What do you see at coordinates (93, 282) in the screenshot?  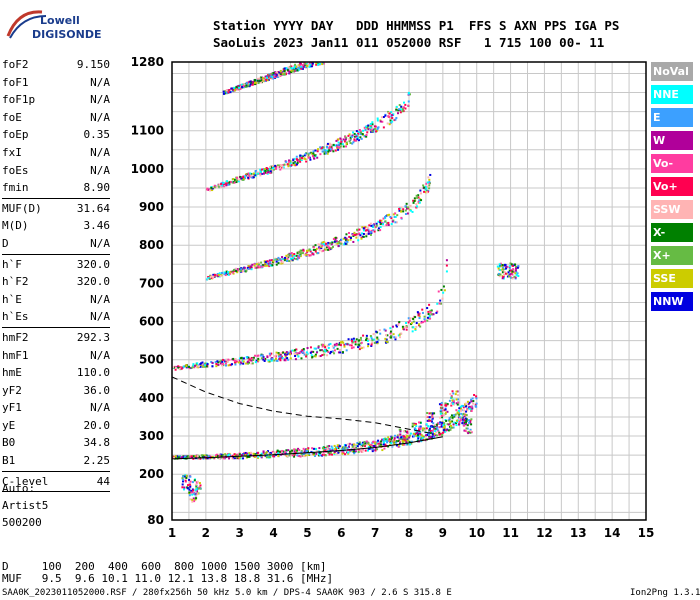 I see `param-value: 320.0` at bounding box center [93, 282].